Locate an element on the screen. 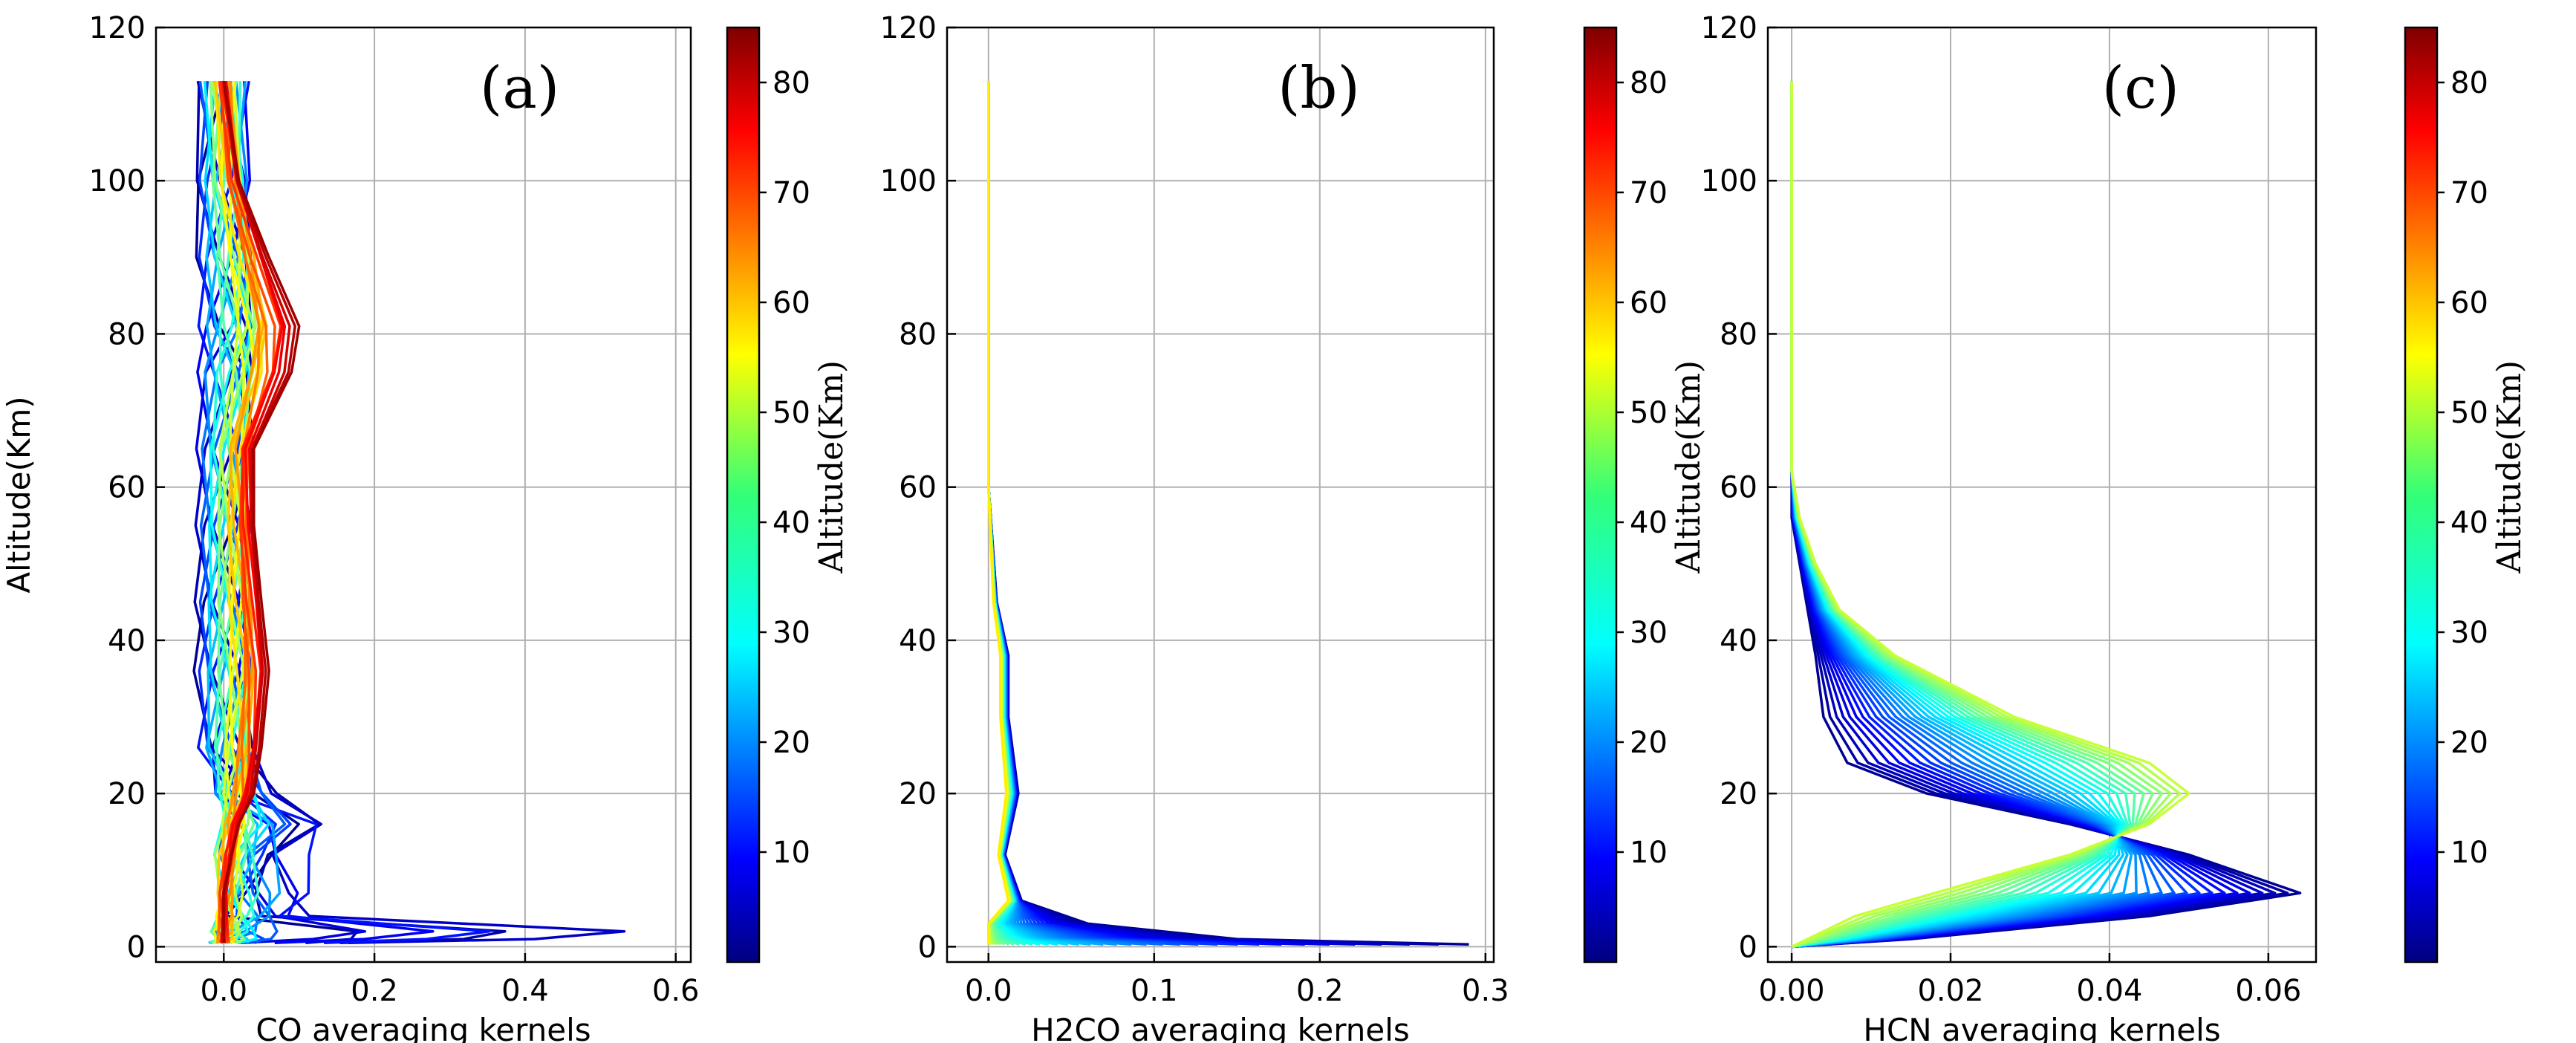  panel-a-colorbar: 10 20 30 40 50 60 70 80 Altitude(Km) is located at coordinates (788, 495).